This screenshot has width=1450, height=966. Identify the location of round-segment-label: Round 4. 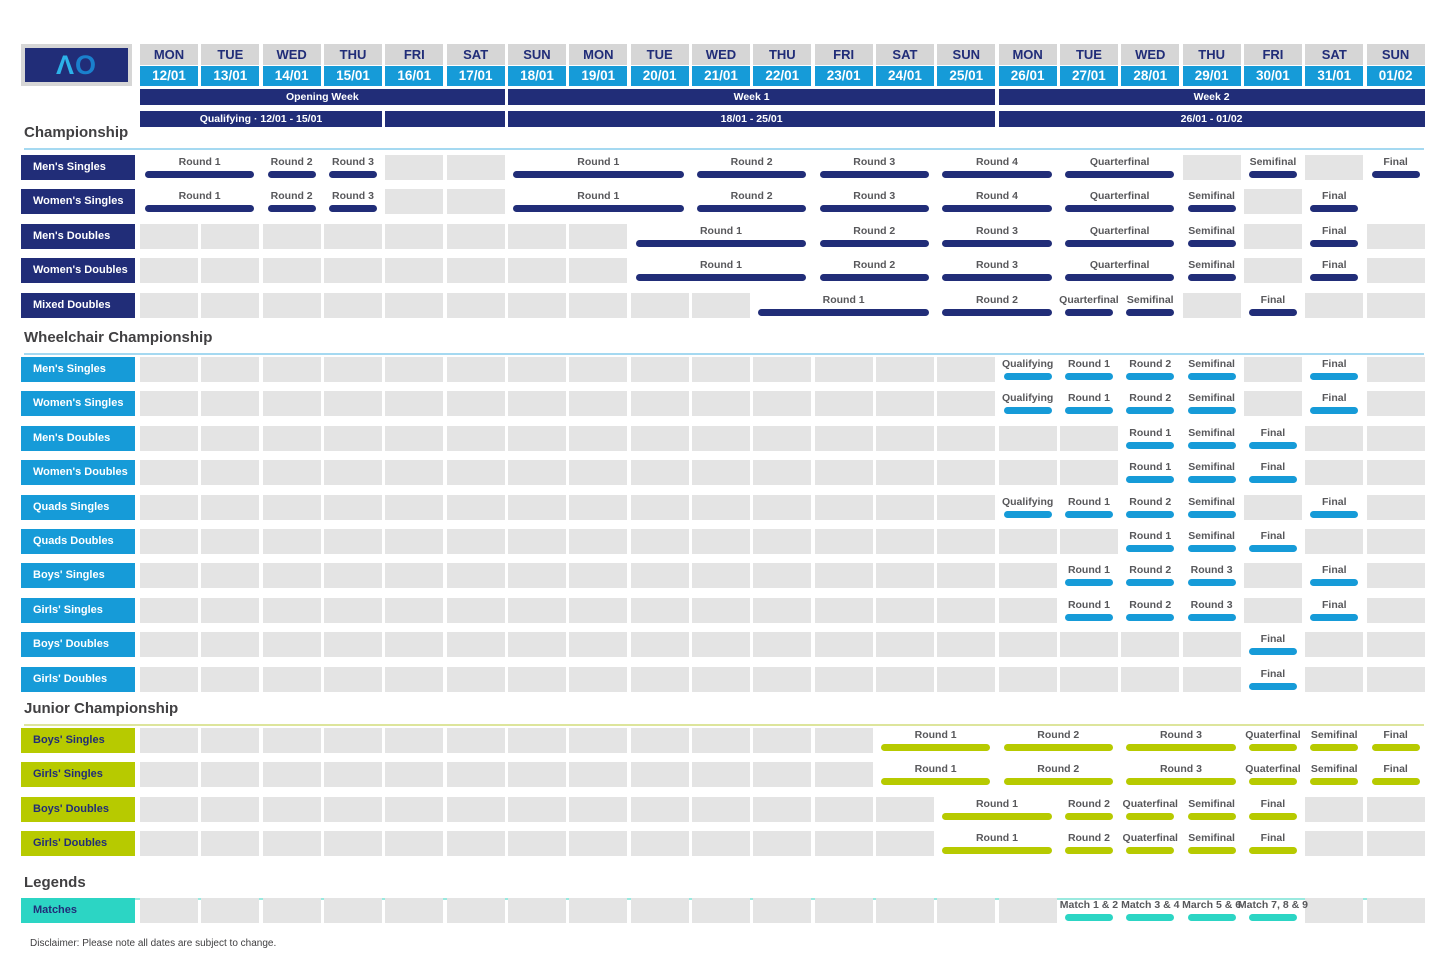
(996, 196).